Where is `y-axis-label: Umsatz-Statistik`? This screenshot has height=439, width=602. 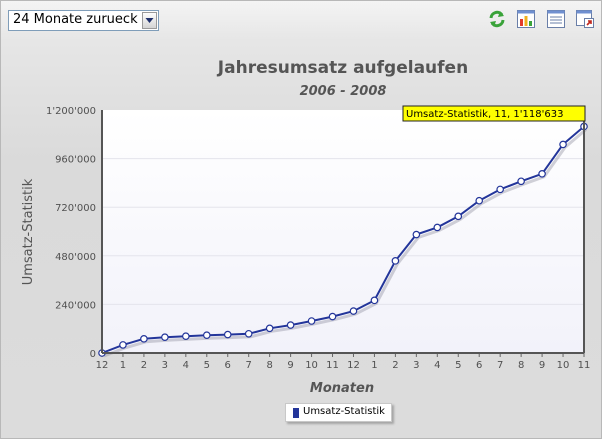
y-axis-label: Umsatz-Statistik is located at coordinates (28, 231).